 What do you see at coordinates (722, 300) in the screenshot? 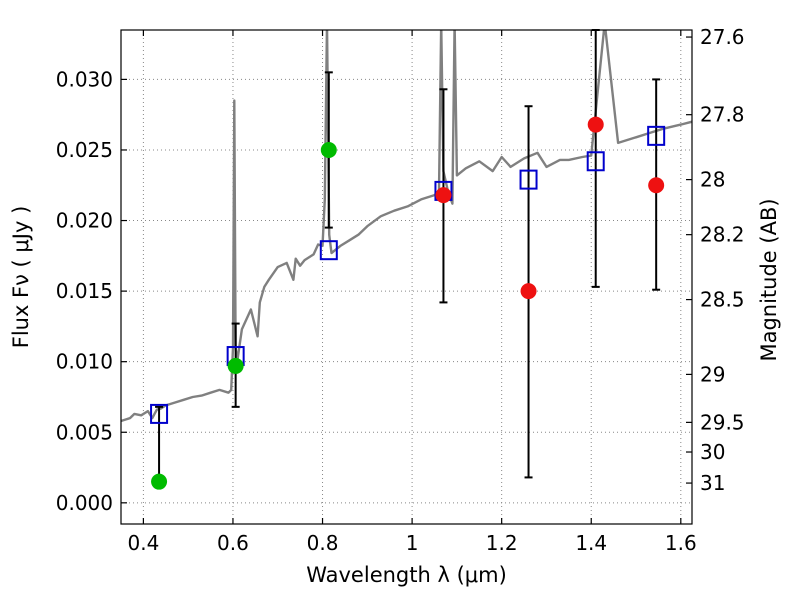
I see `right-tick-label: 28.5` at bounding box center [722, 300].